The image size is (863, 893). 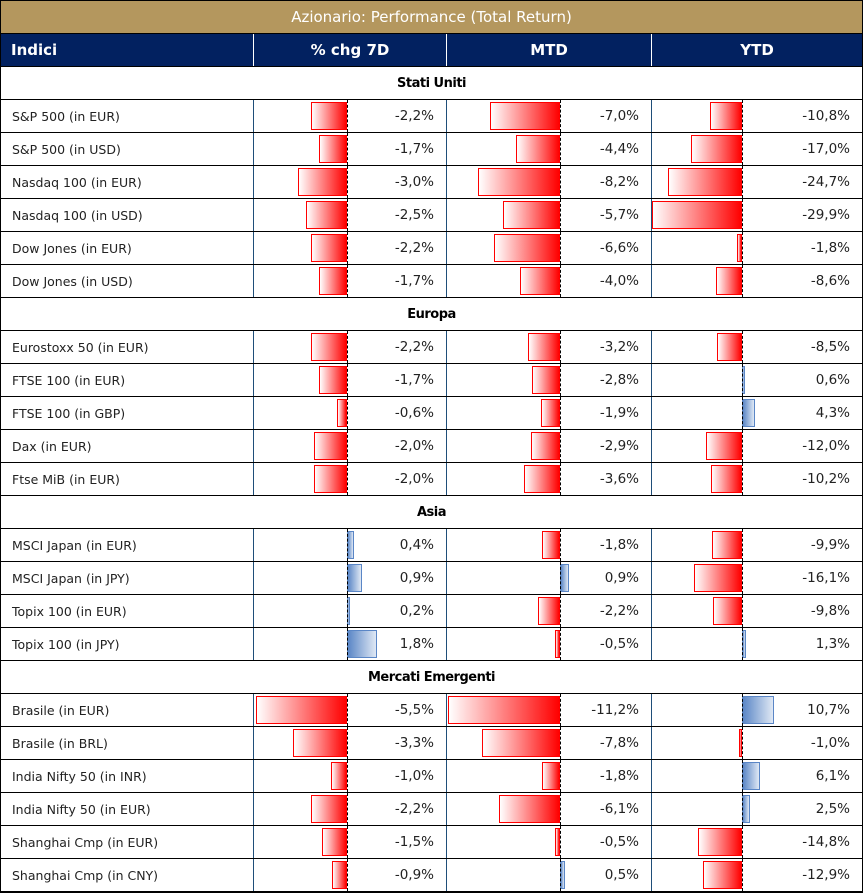 I want to click on table-row: Shanghai Cmp (in EUR) -1,5% -0,5% -14,8%, so click(x=431, y=842).